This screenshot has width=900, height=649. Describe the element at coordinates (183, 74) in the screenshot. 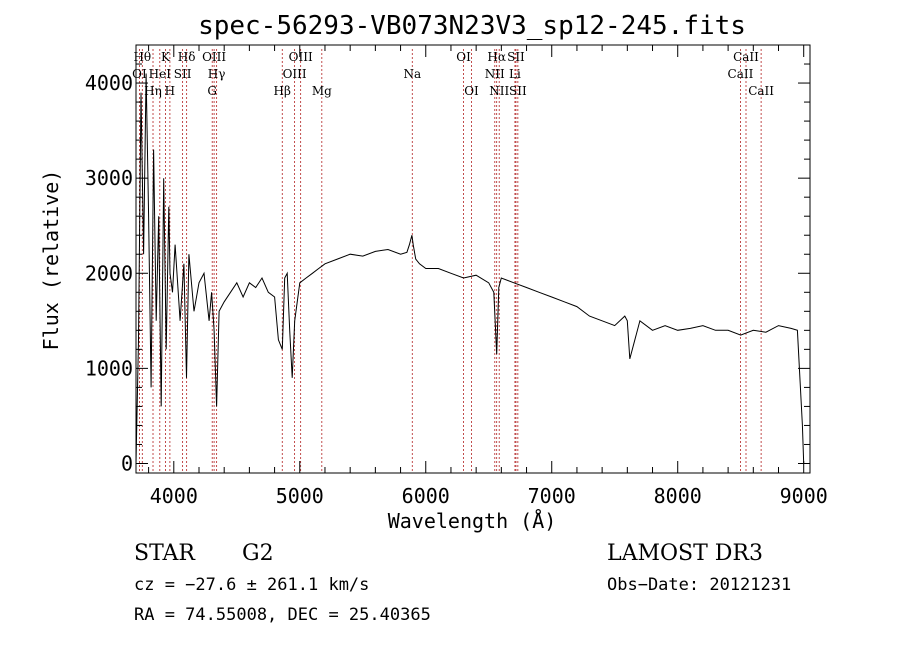

I see `line-label-6: SII` at that location.